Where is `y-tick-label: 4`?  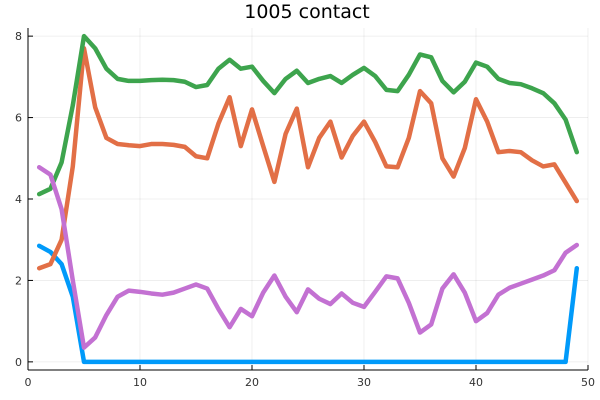
y-tick-label: 4 is located at coordinates (18, 199).